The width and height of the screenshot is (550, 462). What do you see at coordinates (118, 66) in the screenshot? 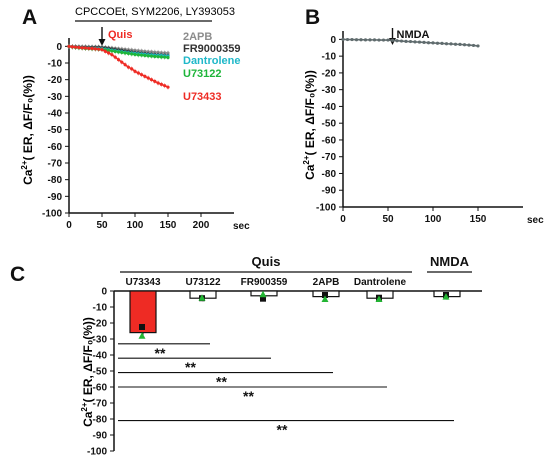
I see `panel-a-series` at bounding box center [118, 66].